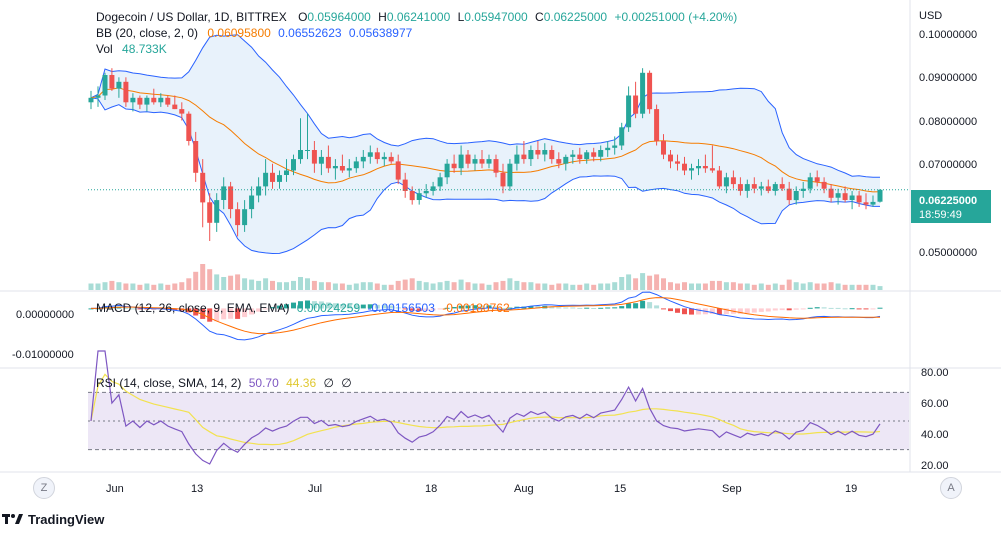 The image size is (1001, 537). I want to click on last-price-badge, so click(951, 206).